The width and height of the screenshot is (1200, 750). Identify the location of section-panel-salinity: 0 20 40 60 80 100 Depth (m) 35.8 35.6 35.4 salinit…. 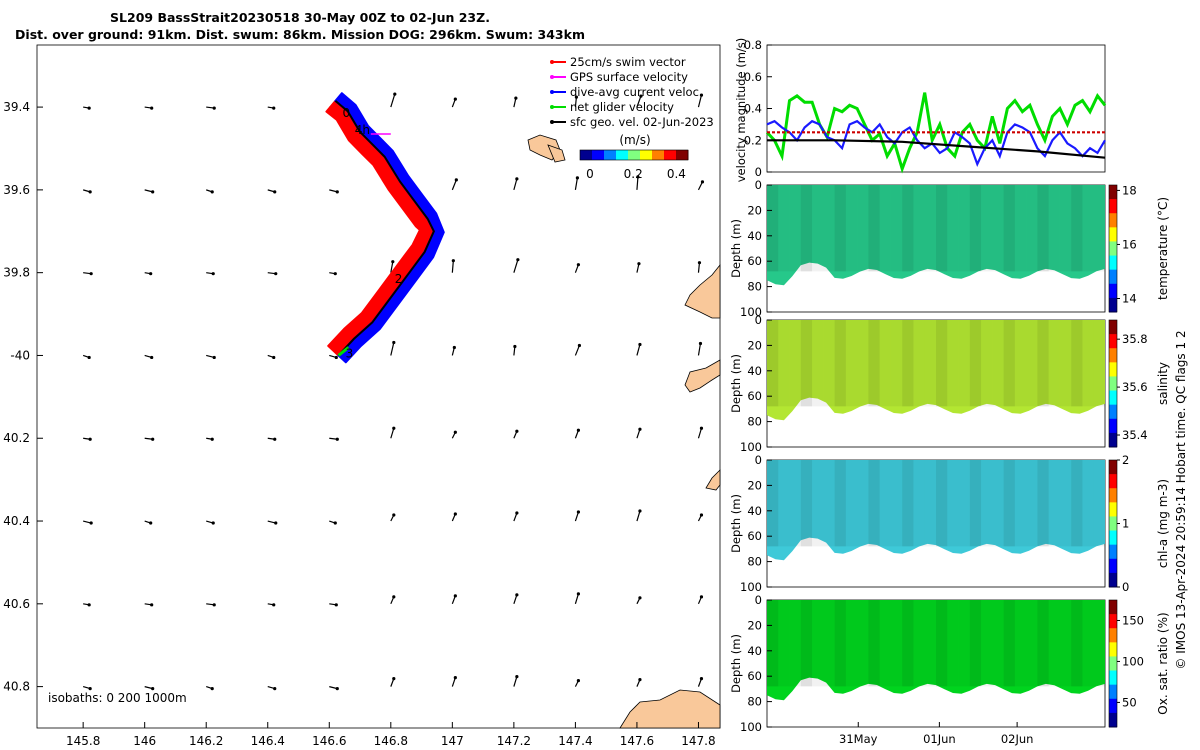
(949, 383).